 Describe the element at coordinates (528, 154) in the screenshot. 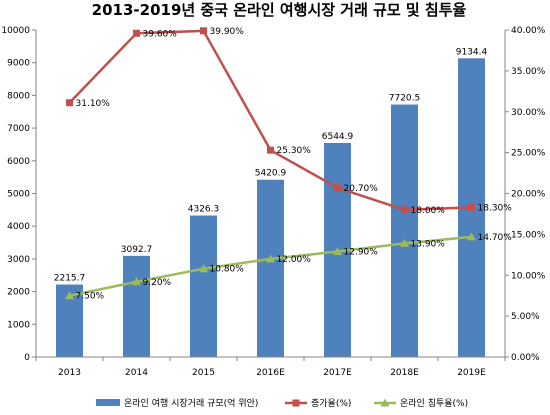

I see `y-right-tick-label: 25.00%` at that location.